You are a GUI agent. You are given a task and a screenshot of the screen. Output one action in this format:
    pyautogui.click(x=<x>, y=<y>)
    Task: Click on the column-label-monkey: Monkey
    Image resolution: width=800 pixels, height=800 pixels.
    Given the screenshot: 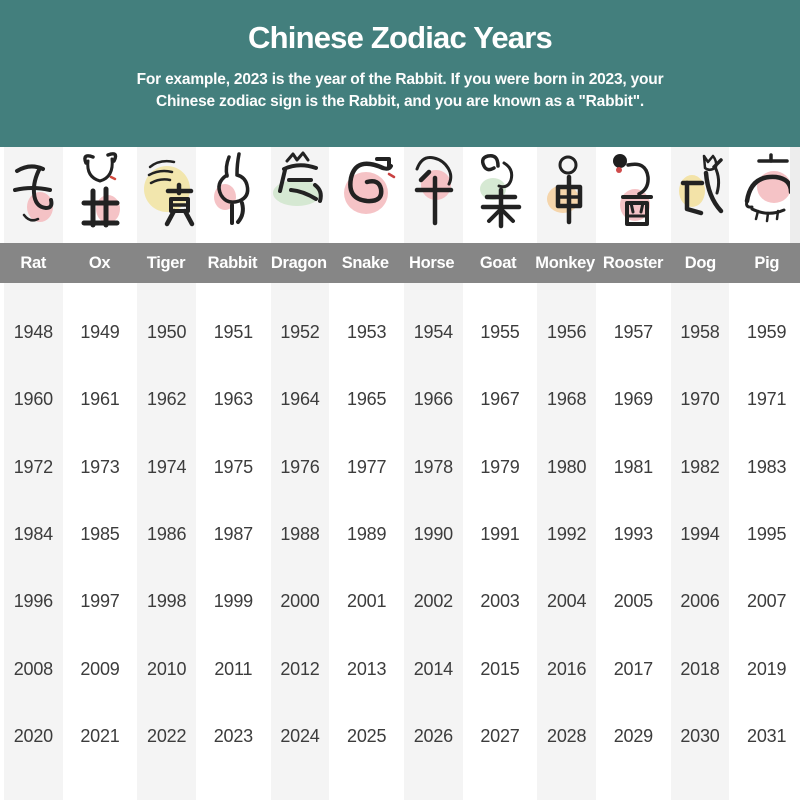 What is the action you would take?
    pyautogui.click(x=565, y=262)
    